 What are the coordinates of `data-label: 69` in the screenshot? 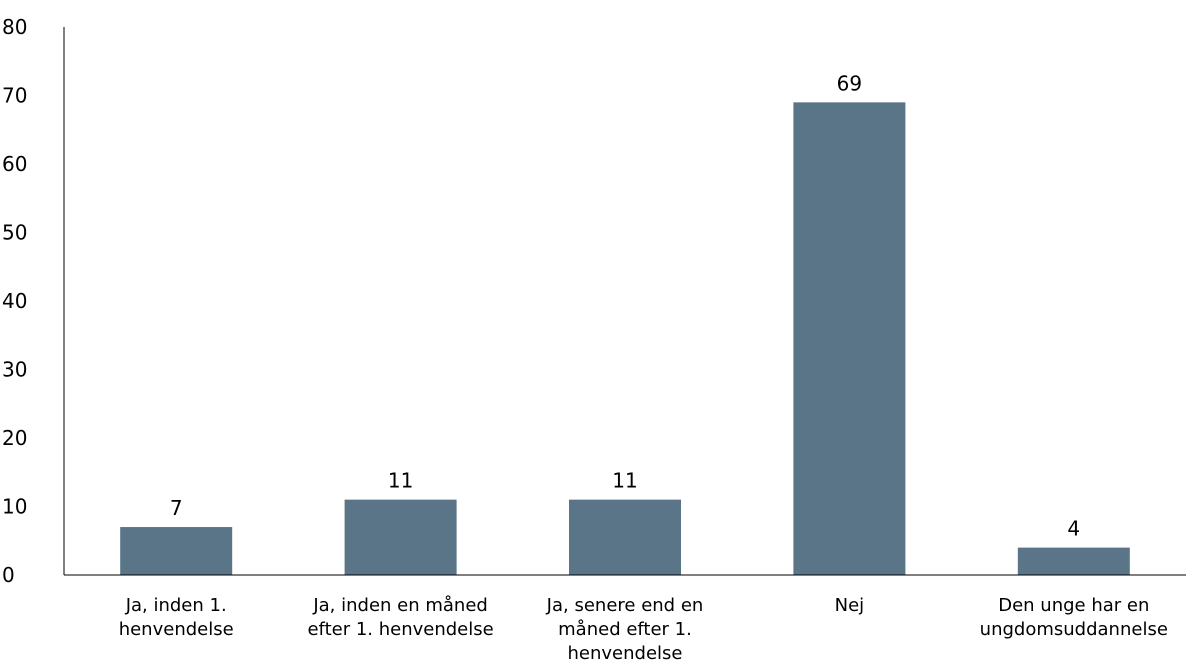 It's located at (849, 83).